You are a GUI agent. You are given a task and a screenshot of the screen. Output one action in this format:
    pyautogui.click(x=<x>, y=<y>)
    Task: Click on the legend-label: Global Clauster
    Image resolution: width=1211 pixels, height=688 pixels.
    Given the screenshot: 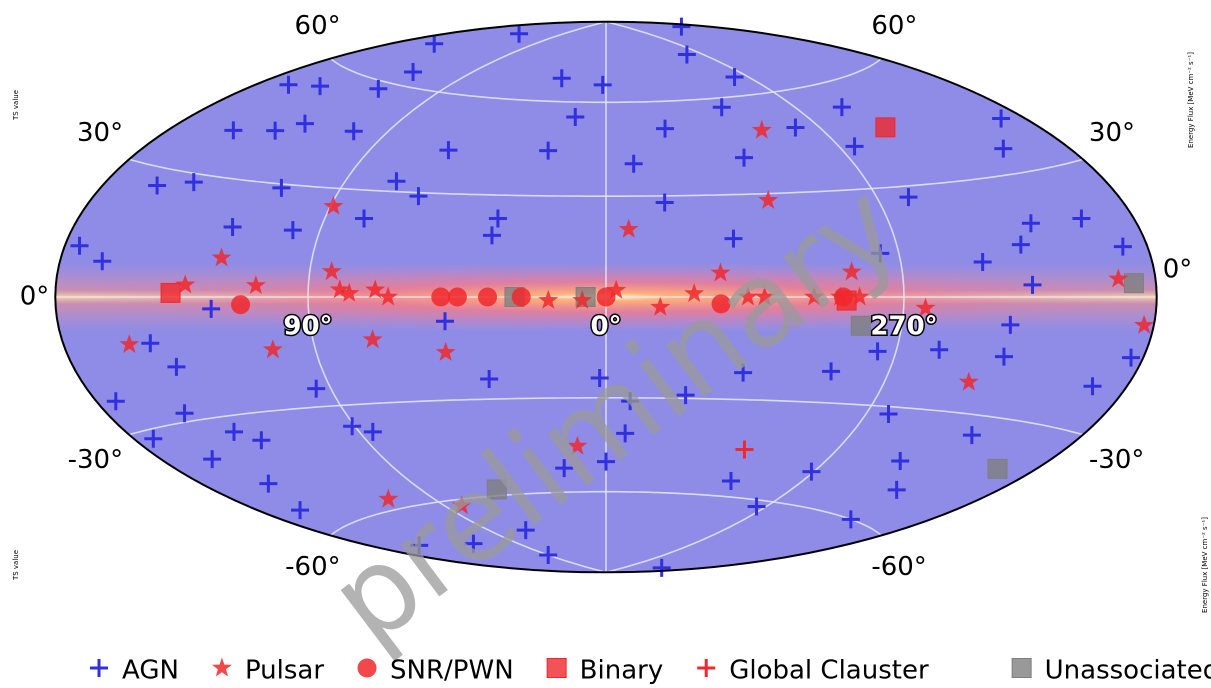 What is the action you would take?
    pyautogui.click(x=829, y=671)
    